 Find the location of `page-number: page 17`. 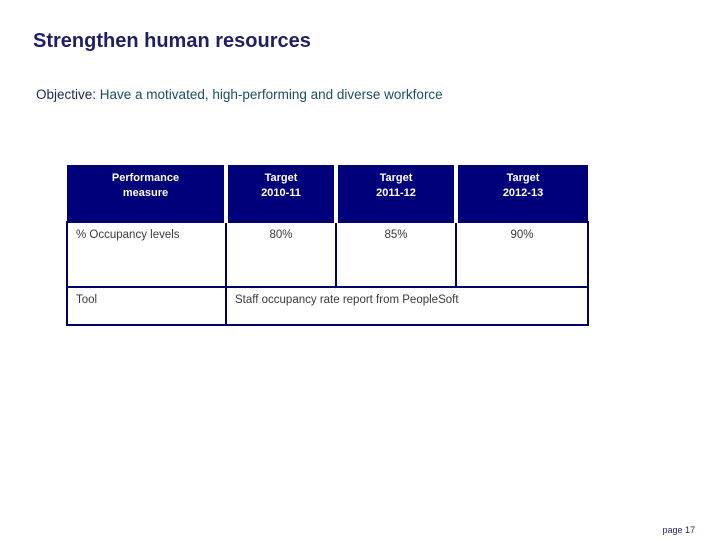

page-number: page 17 is located at coordinates (678, 530).